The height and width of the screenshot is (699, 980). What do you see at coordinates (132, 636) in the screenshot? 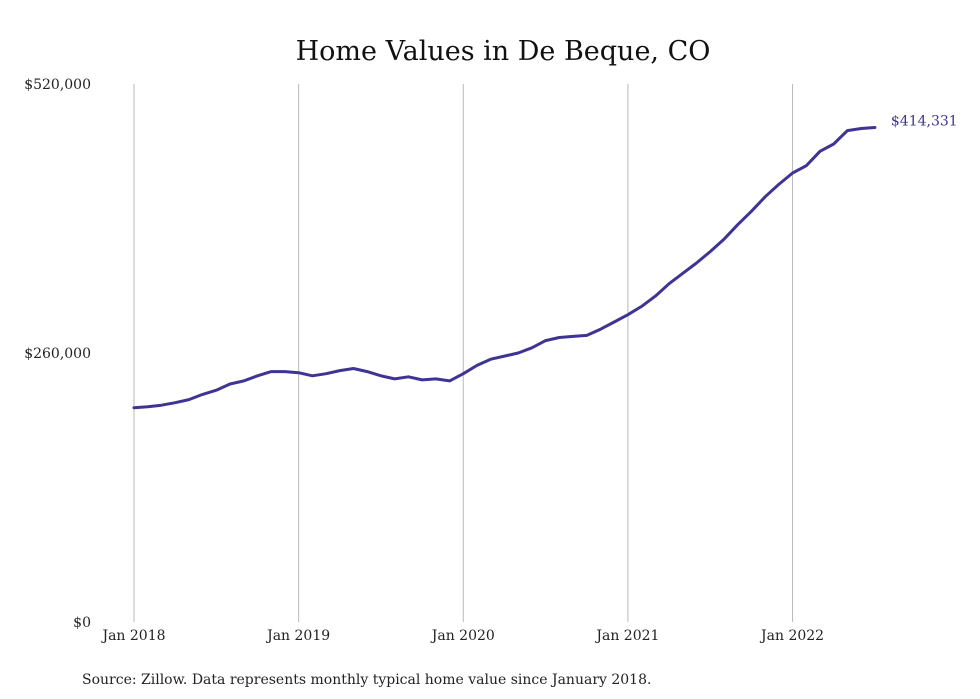
I see `x-tick-label: Jan 2018` at bounding box center [132, 636].